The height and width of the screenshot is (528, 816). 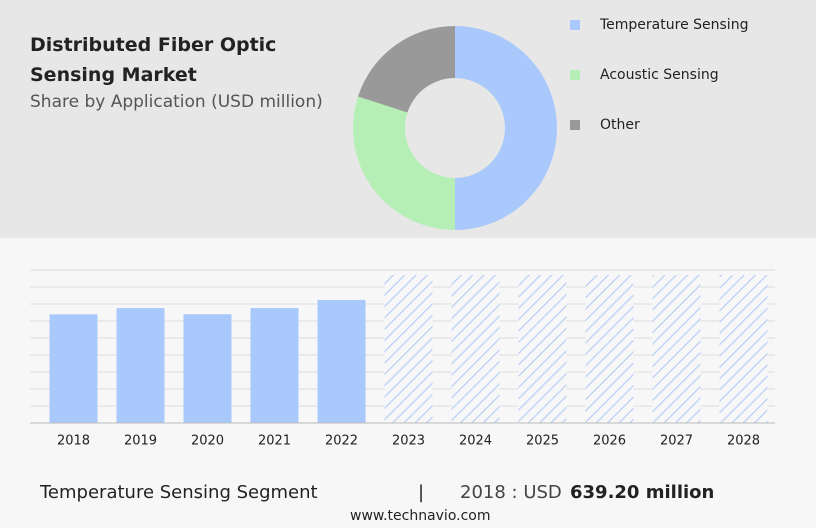 What do you see at coordinates (73, 441) in the screenshot?
I see `x-tick-label: 2018` at bounding box center [73, 441].